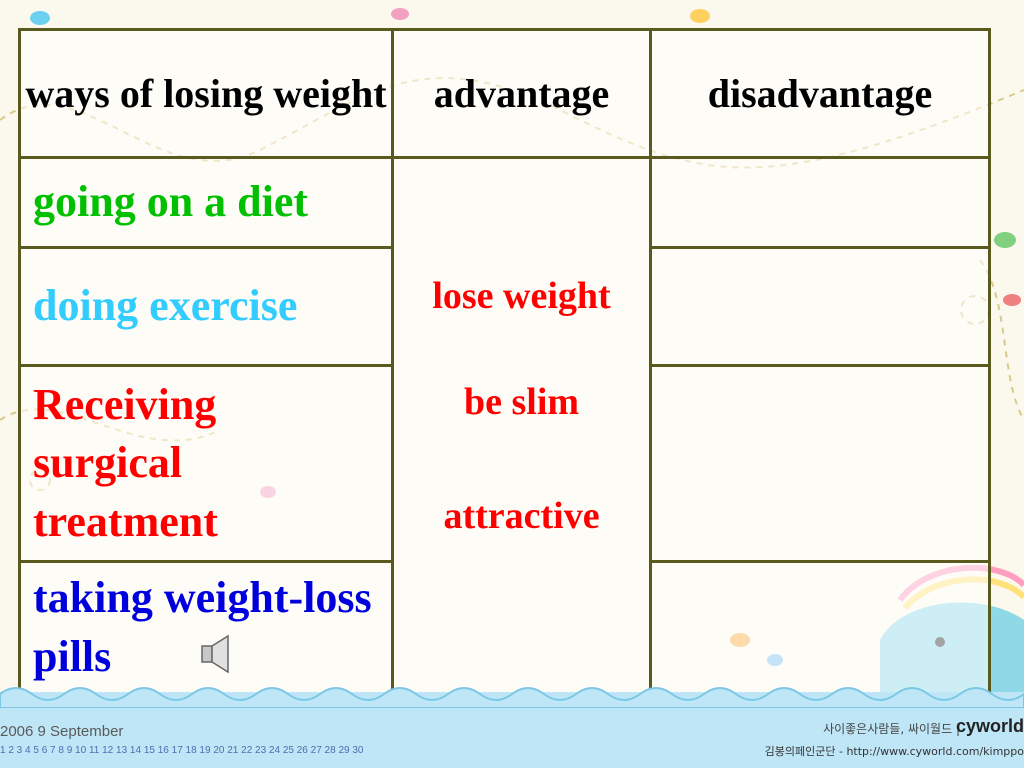  I want to click on way-diet: going on a diet, so click(206, 202).